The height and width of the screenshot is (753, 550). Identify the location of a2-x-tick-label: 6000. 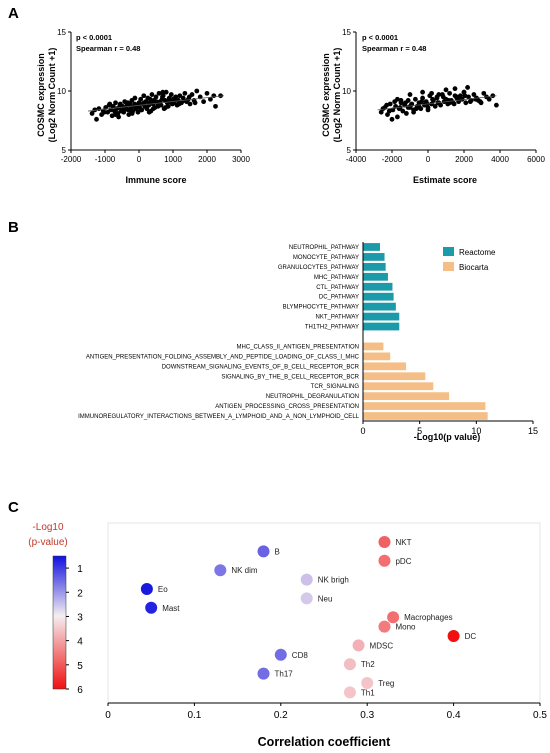
(536, 159).